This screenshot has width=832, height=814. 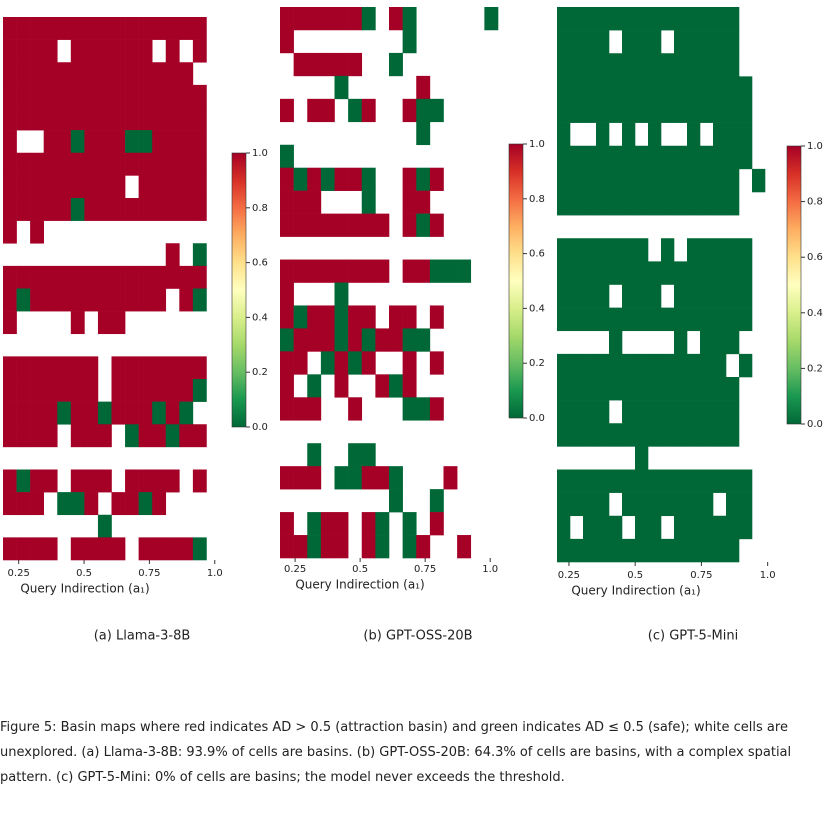 I want to click on x-tick-label: 0.5, so click(x=360, y=569).